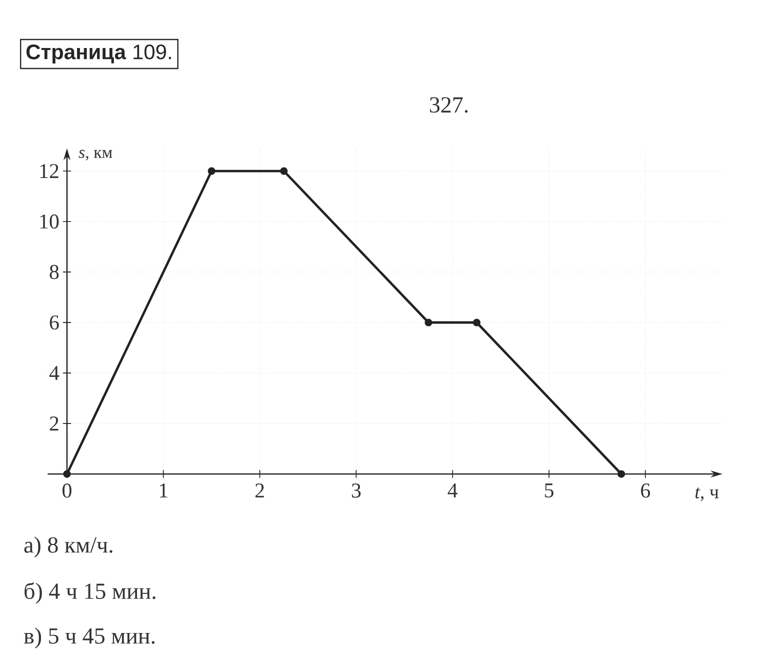 This screenshot has width=768, height=667. Describe the element at coordinates (98, 54) in the screenshot. I see `text: Страница 109.` at that location.